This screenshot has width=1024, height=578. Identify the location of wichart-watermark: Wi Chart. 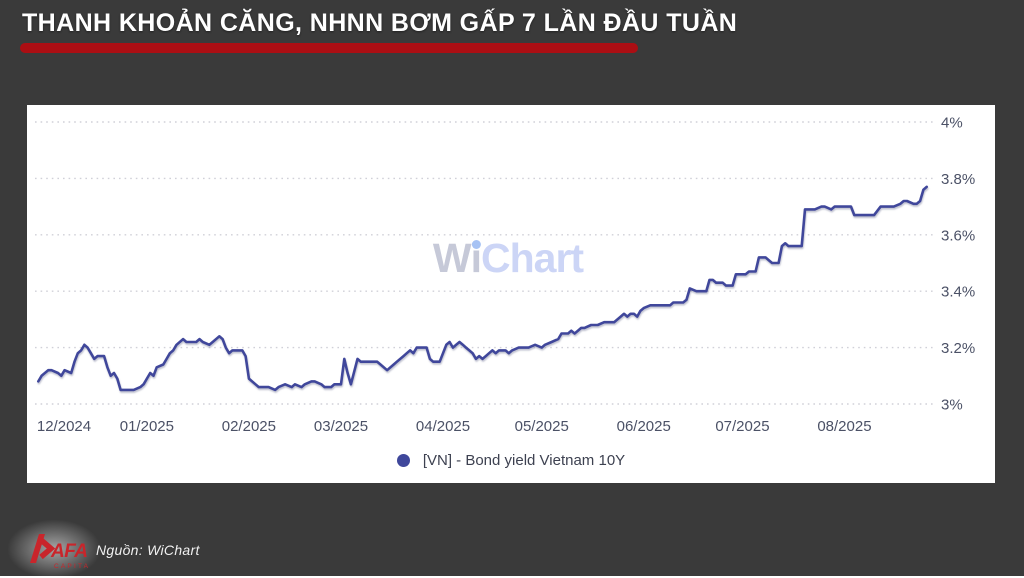
(508, 258).